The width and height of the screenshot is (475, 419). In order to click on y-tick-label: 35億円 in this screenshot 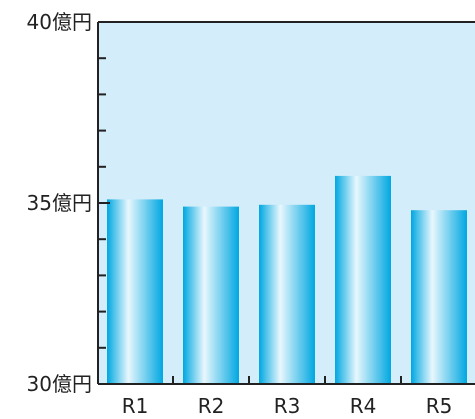, I will do `click(59, 203)`.